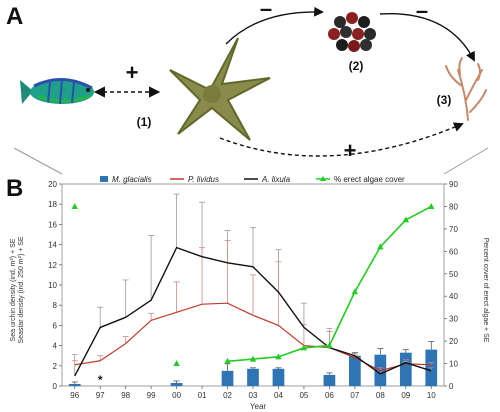 The width and height of the screenshot is (500, 412). What do you see at coordinates (52, 265) in the screenshot?
I see `y-tick-left-label-6: 12` at bounding box center [52, 265].